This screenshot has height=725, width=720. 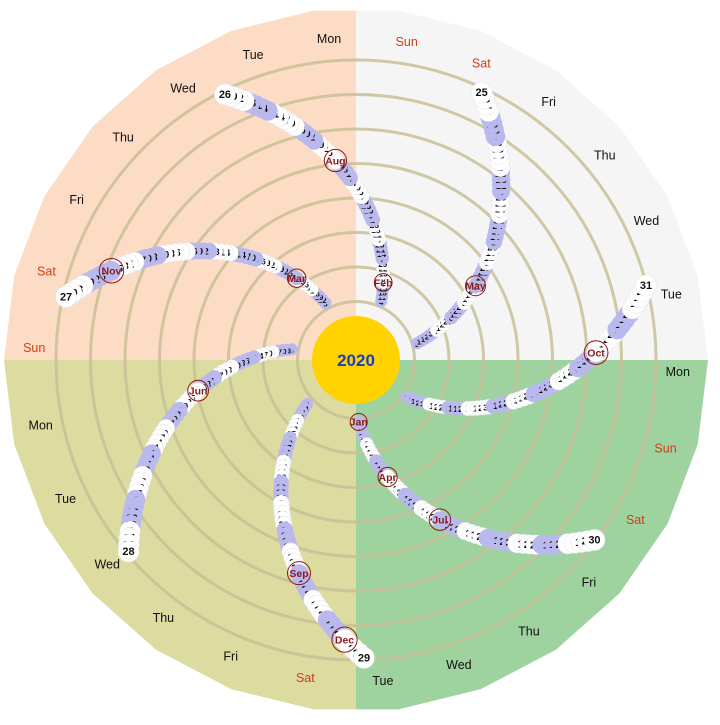 I want to click on svg-text: 31, so click(x=646, y=286).